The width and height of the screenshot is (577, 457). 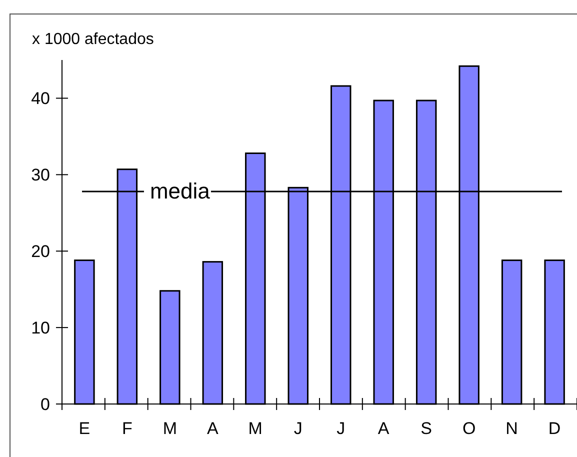 What do you see at coordinates (40, 175) in the screenshot?
I see `y-tick-label: 30` at bounding box center [40, 175].